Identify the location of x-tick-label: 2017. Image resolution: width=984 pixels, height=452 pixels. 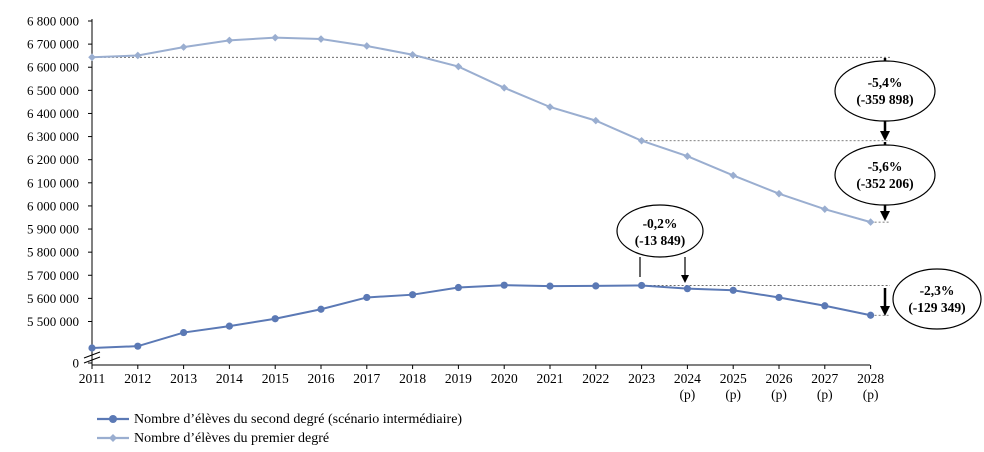
(366, 378).